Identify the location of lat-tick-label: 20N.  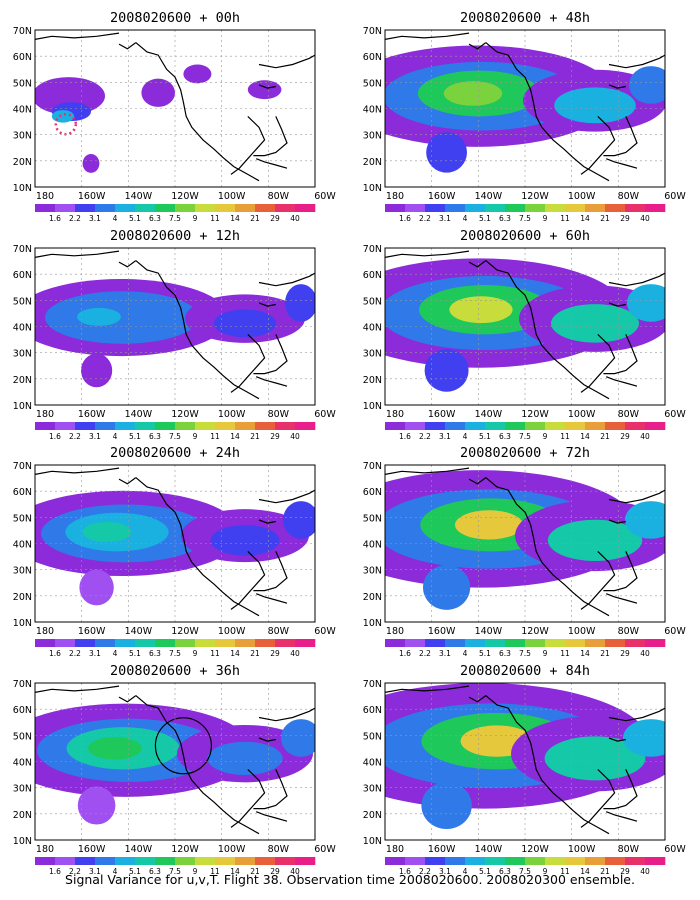
(22, 162).